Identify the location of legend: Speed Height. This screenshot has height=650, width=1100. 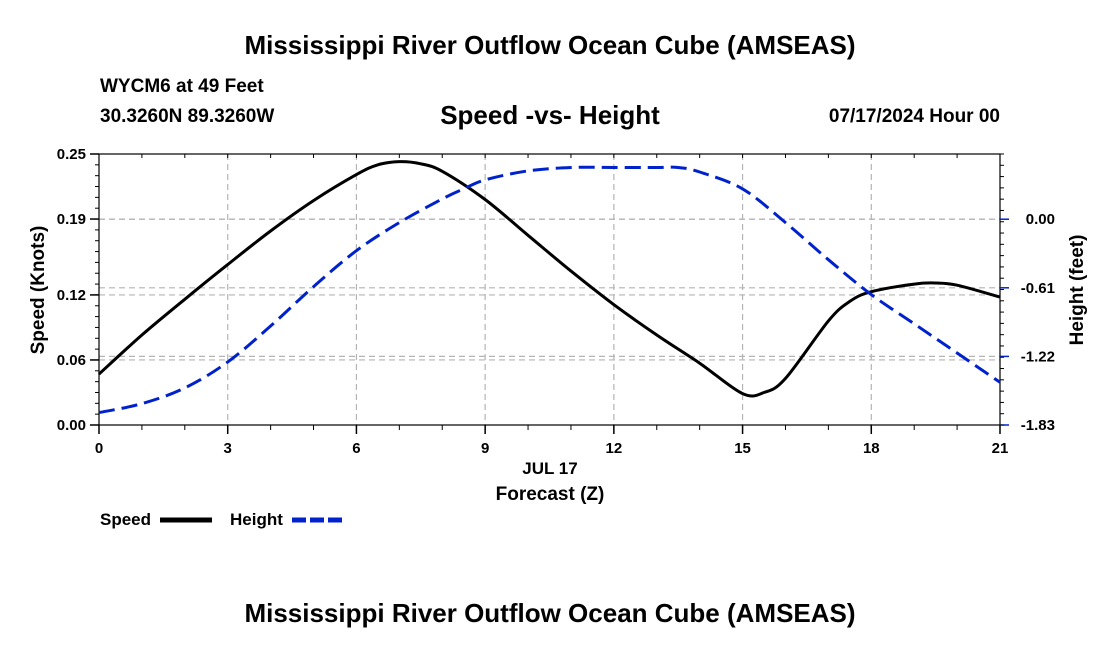
(222, 519).